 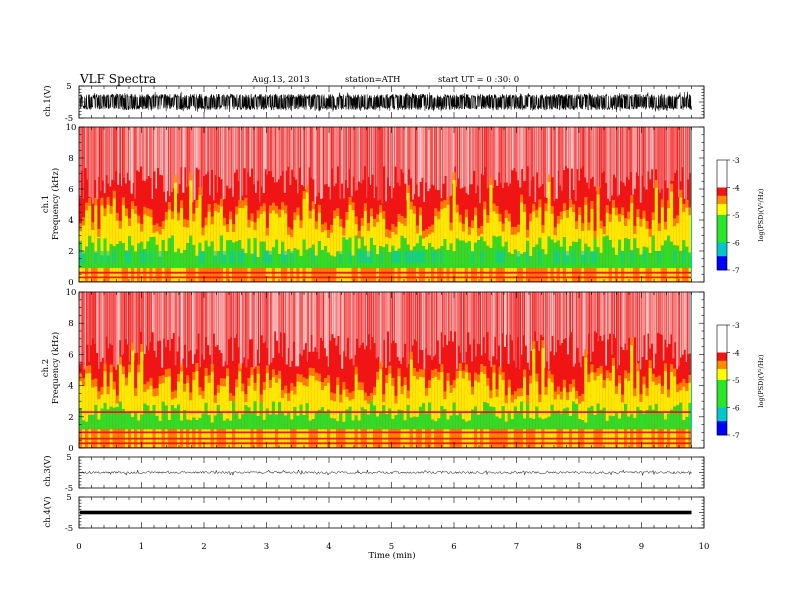 I want to click on colorbar-tick-label: -4, so click(x=736, y=353).